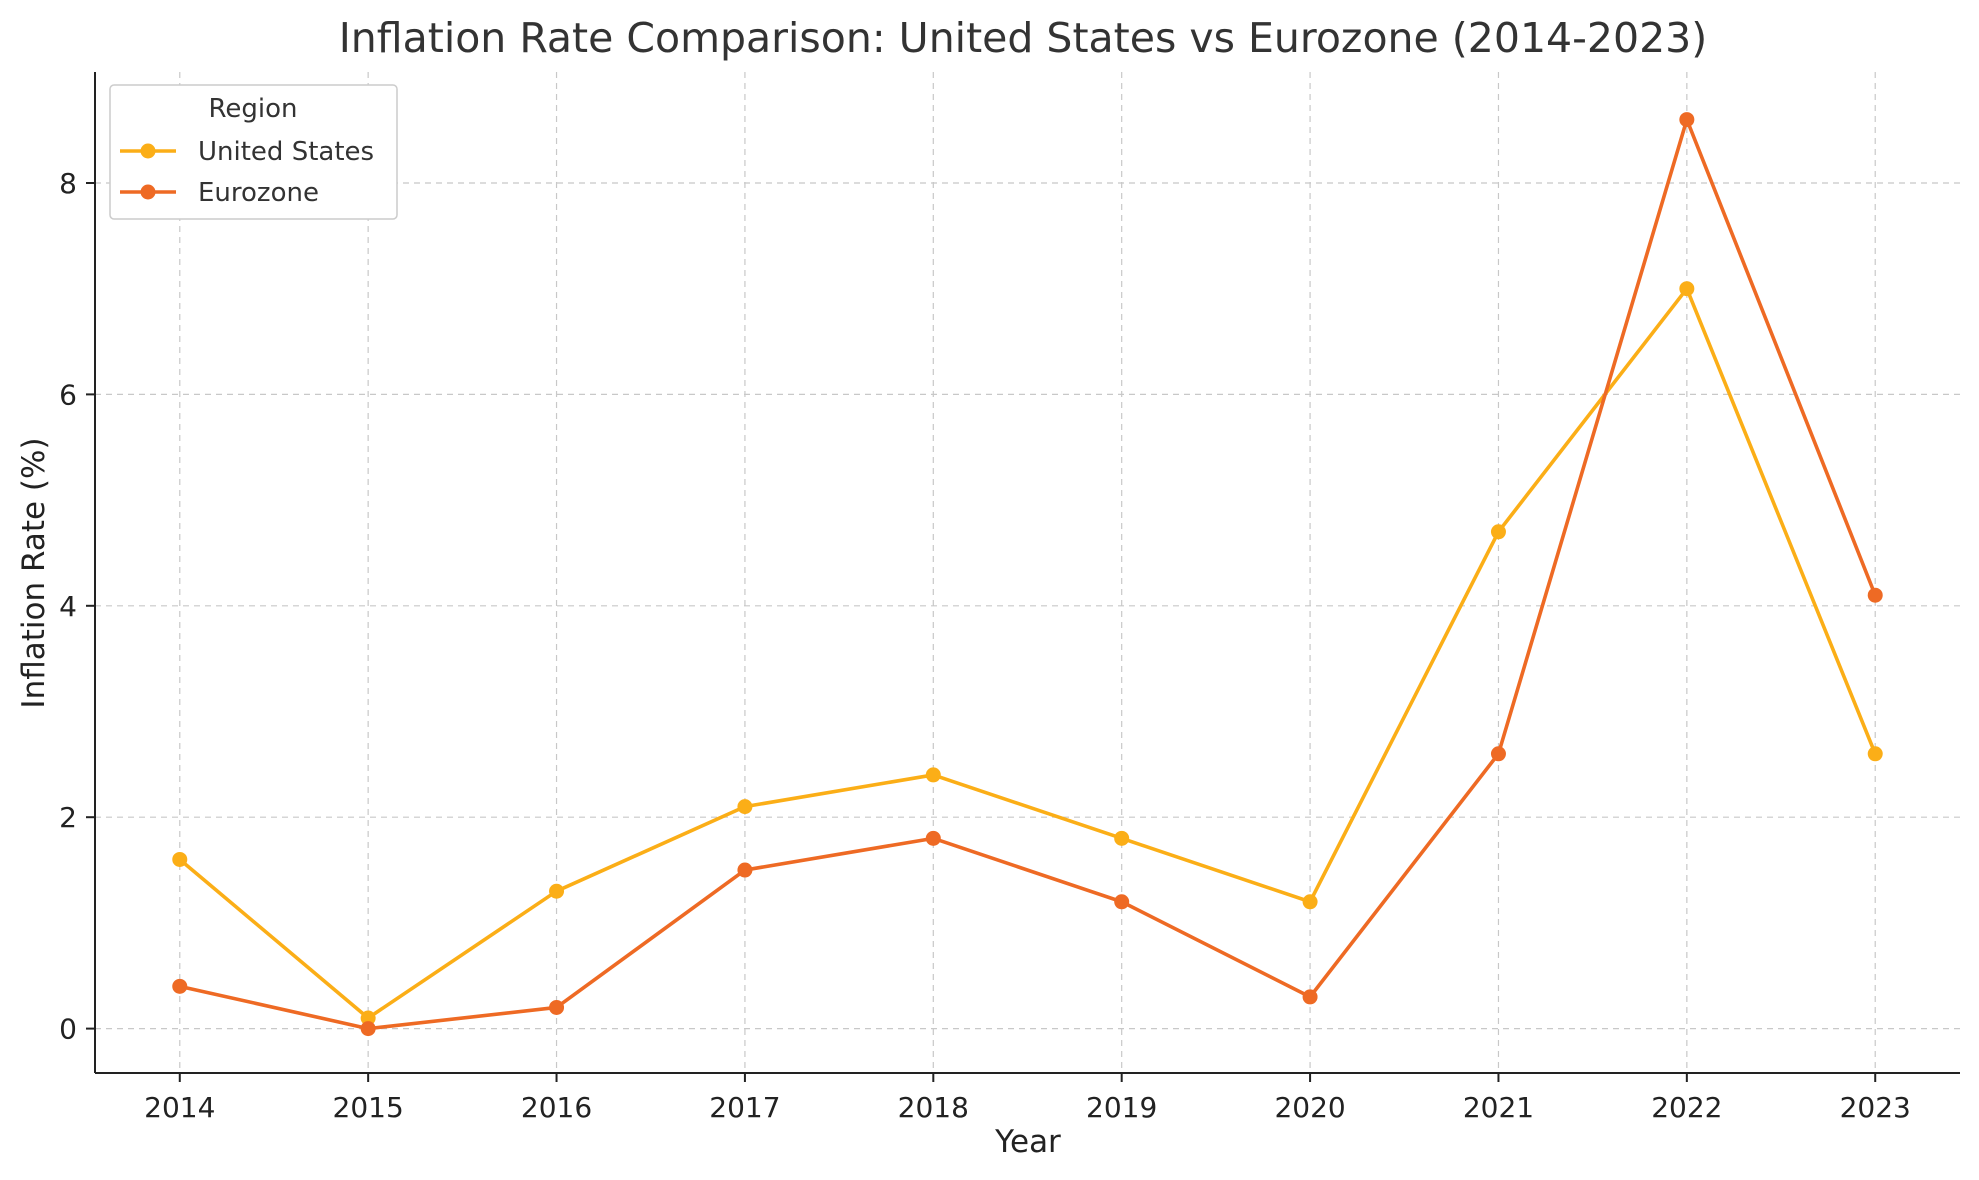 The height and width of the screenshot is (1180, 1979). What do you see at coordinates (368, 1107) in the screenshot?
I see `x-tick-label: 2015` at bounding box center [368, 1107].